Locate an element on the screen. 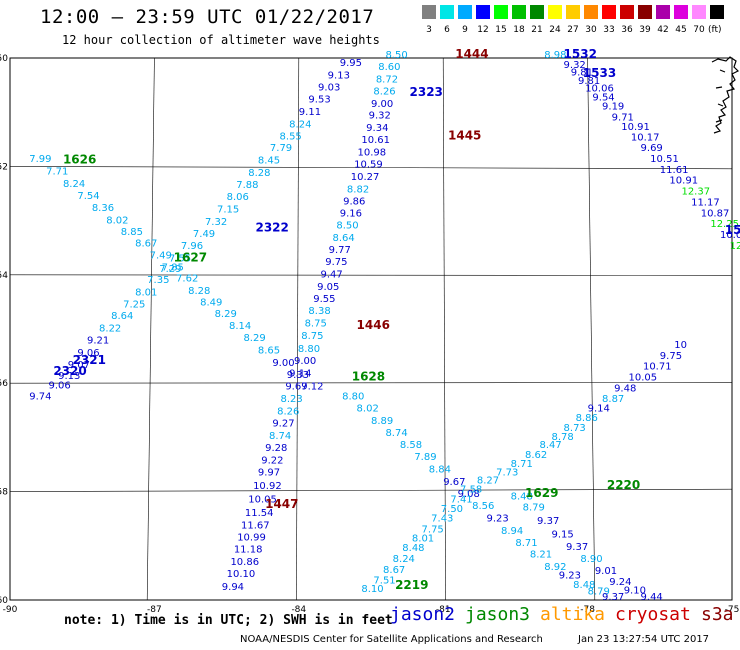 The image size is (740, 650). wave-height-value: 8.75 is located at coordinates (312, 336).